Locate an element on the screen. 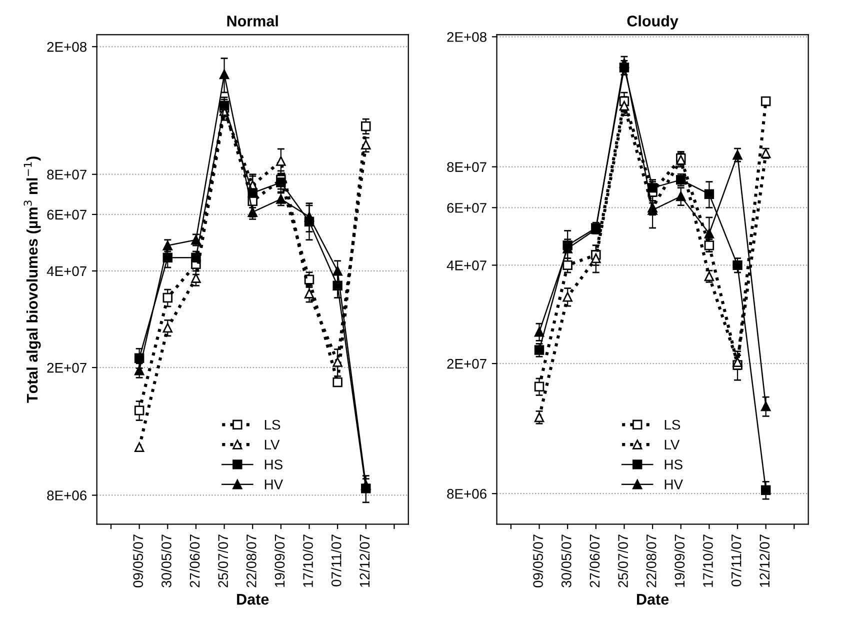 This screenshot has width=842, height=630. chart-title: Cloudy is located at coordinates (652, 22).